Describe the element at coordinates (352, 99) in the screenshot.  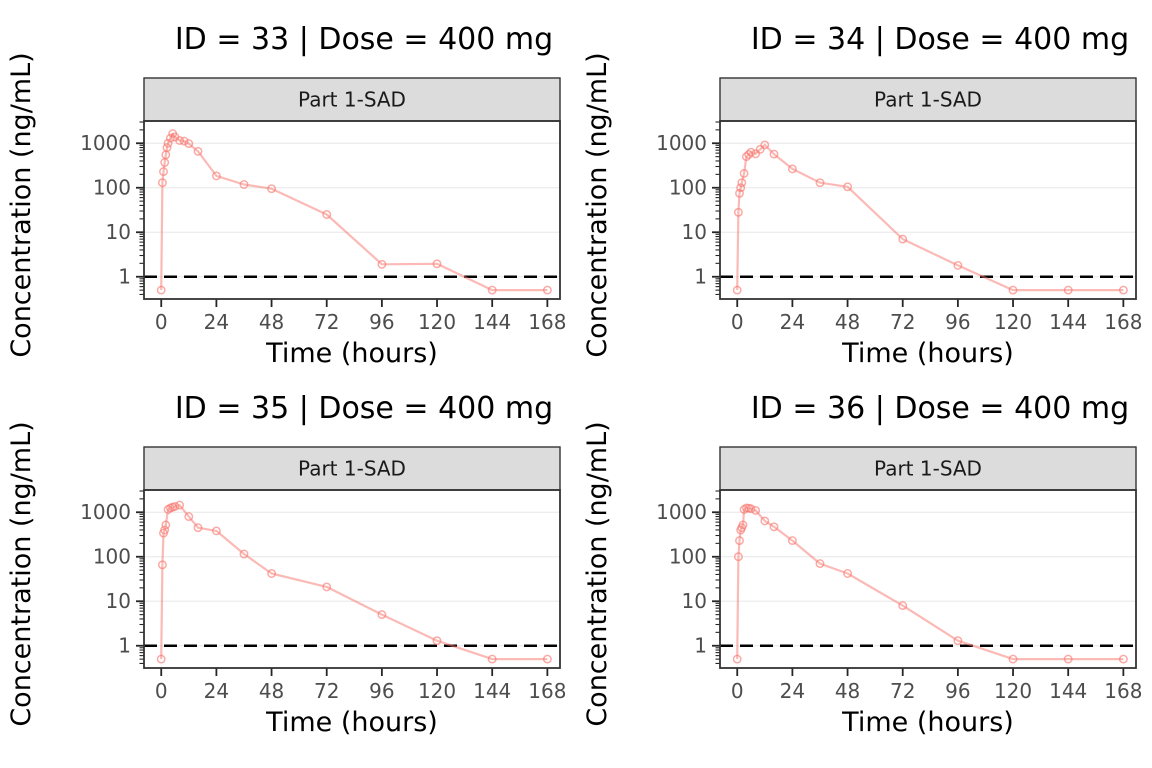
I see `facet-strip` at that location.